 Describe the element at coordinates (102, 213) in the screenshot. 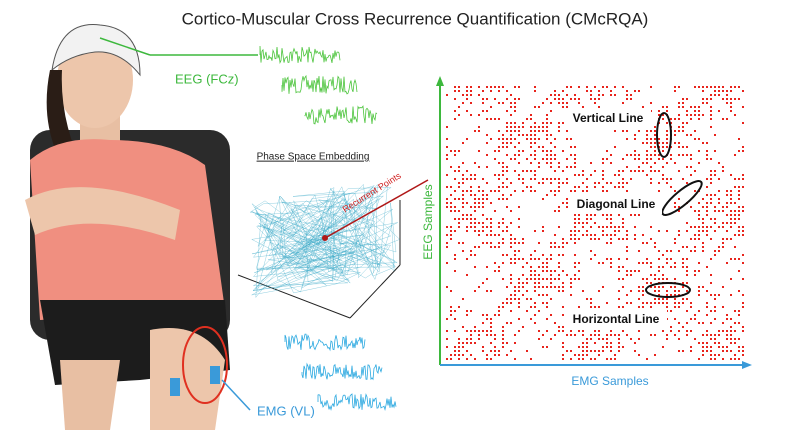

I see `arms` at that location.